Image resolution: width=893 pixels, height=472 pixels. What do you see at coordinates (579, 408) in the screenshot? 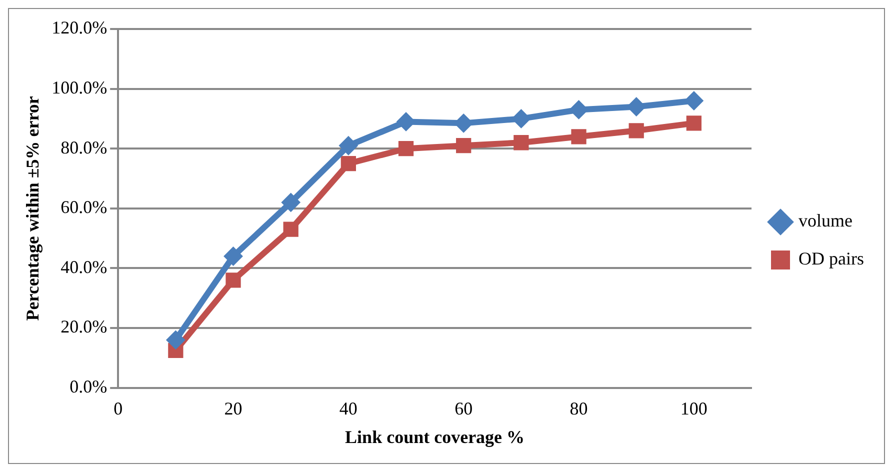
I see `x-tick-label: 80` at bounding box center [579, 408].